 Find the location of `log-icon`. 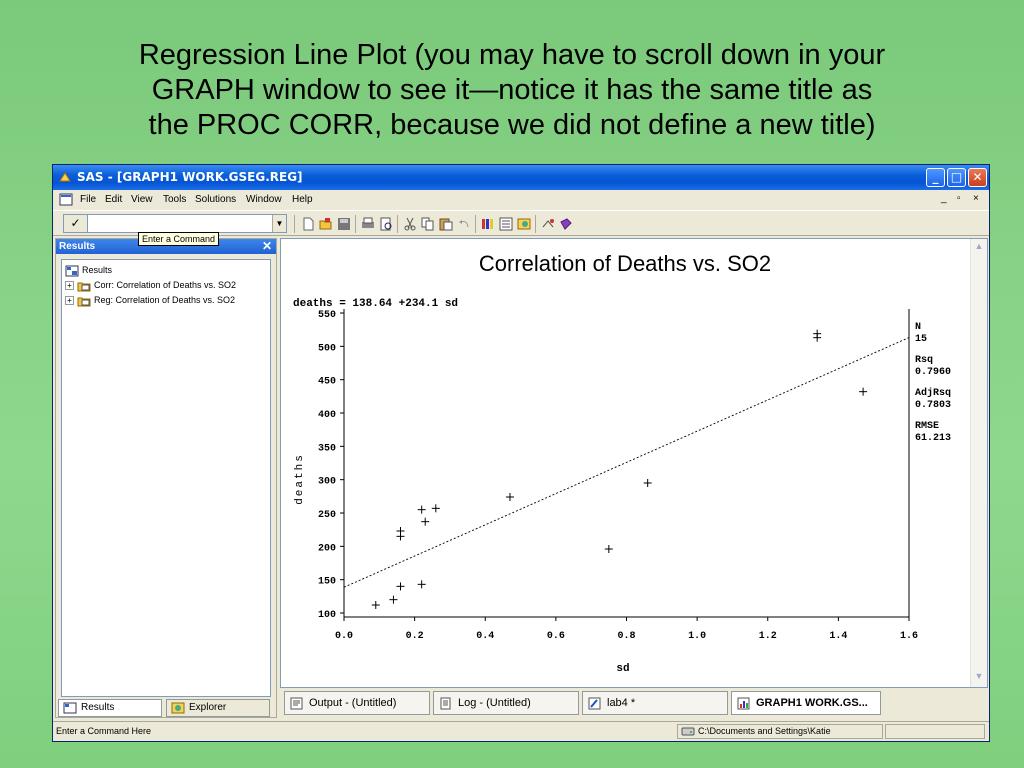

log-icon is located at coordinates (445, 703).